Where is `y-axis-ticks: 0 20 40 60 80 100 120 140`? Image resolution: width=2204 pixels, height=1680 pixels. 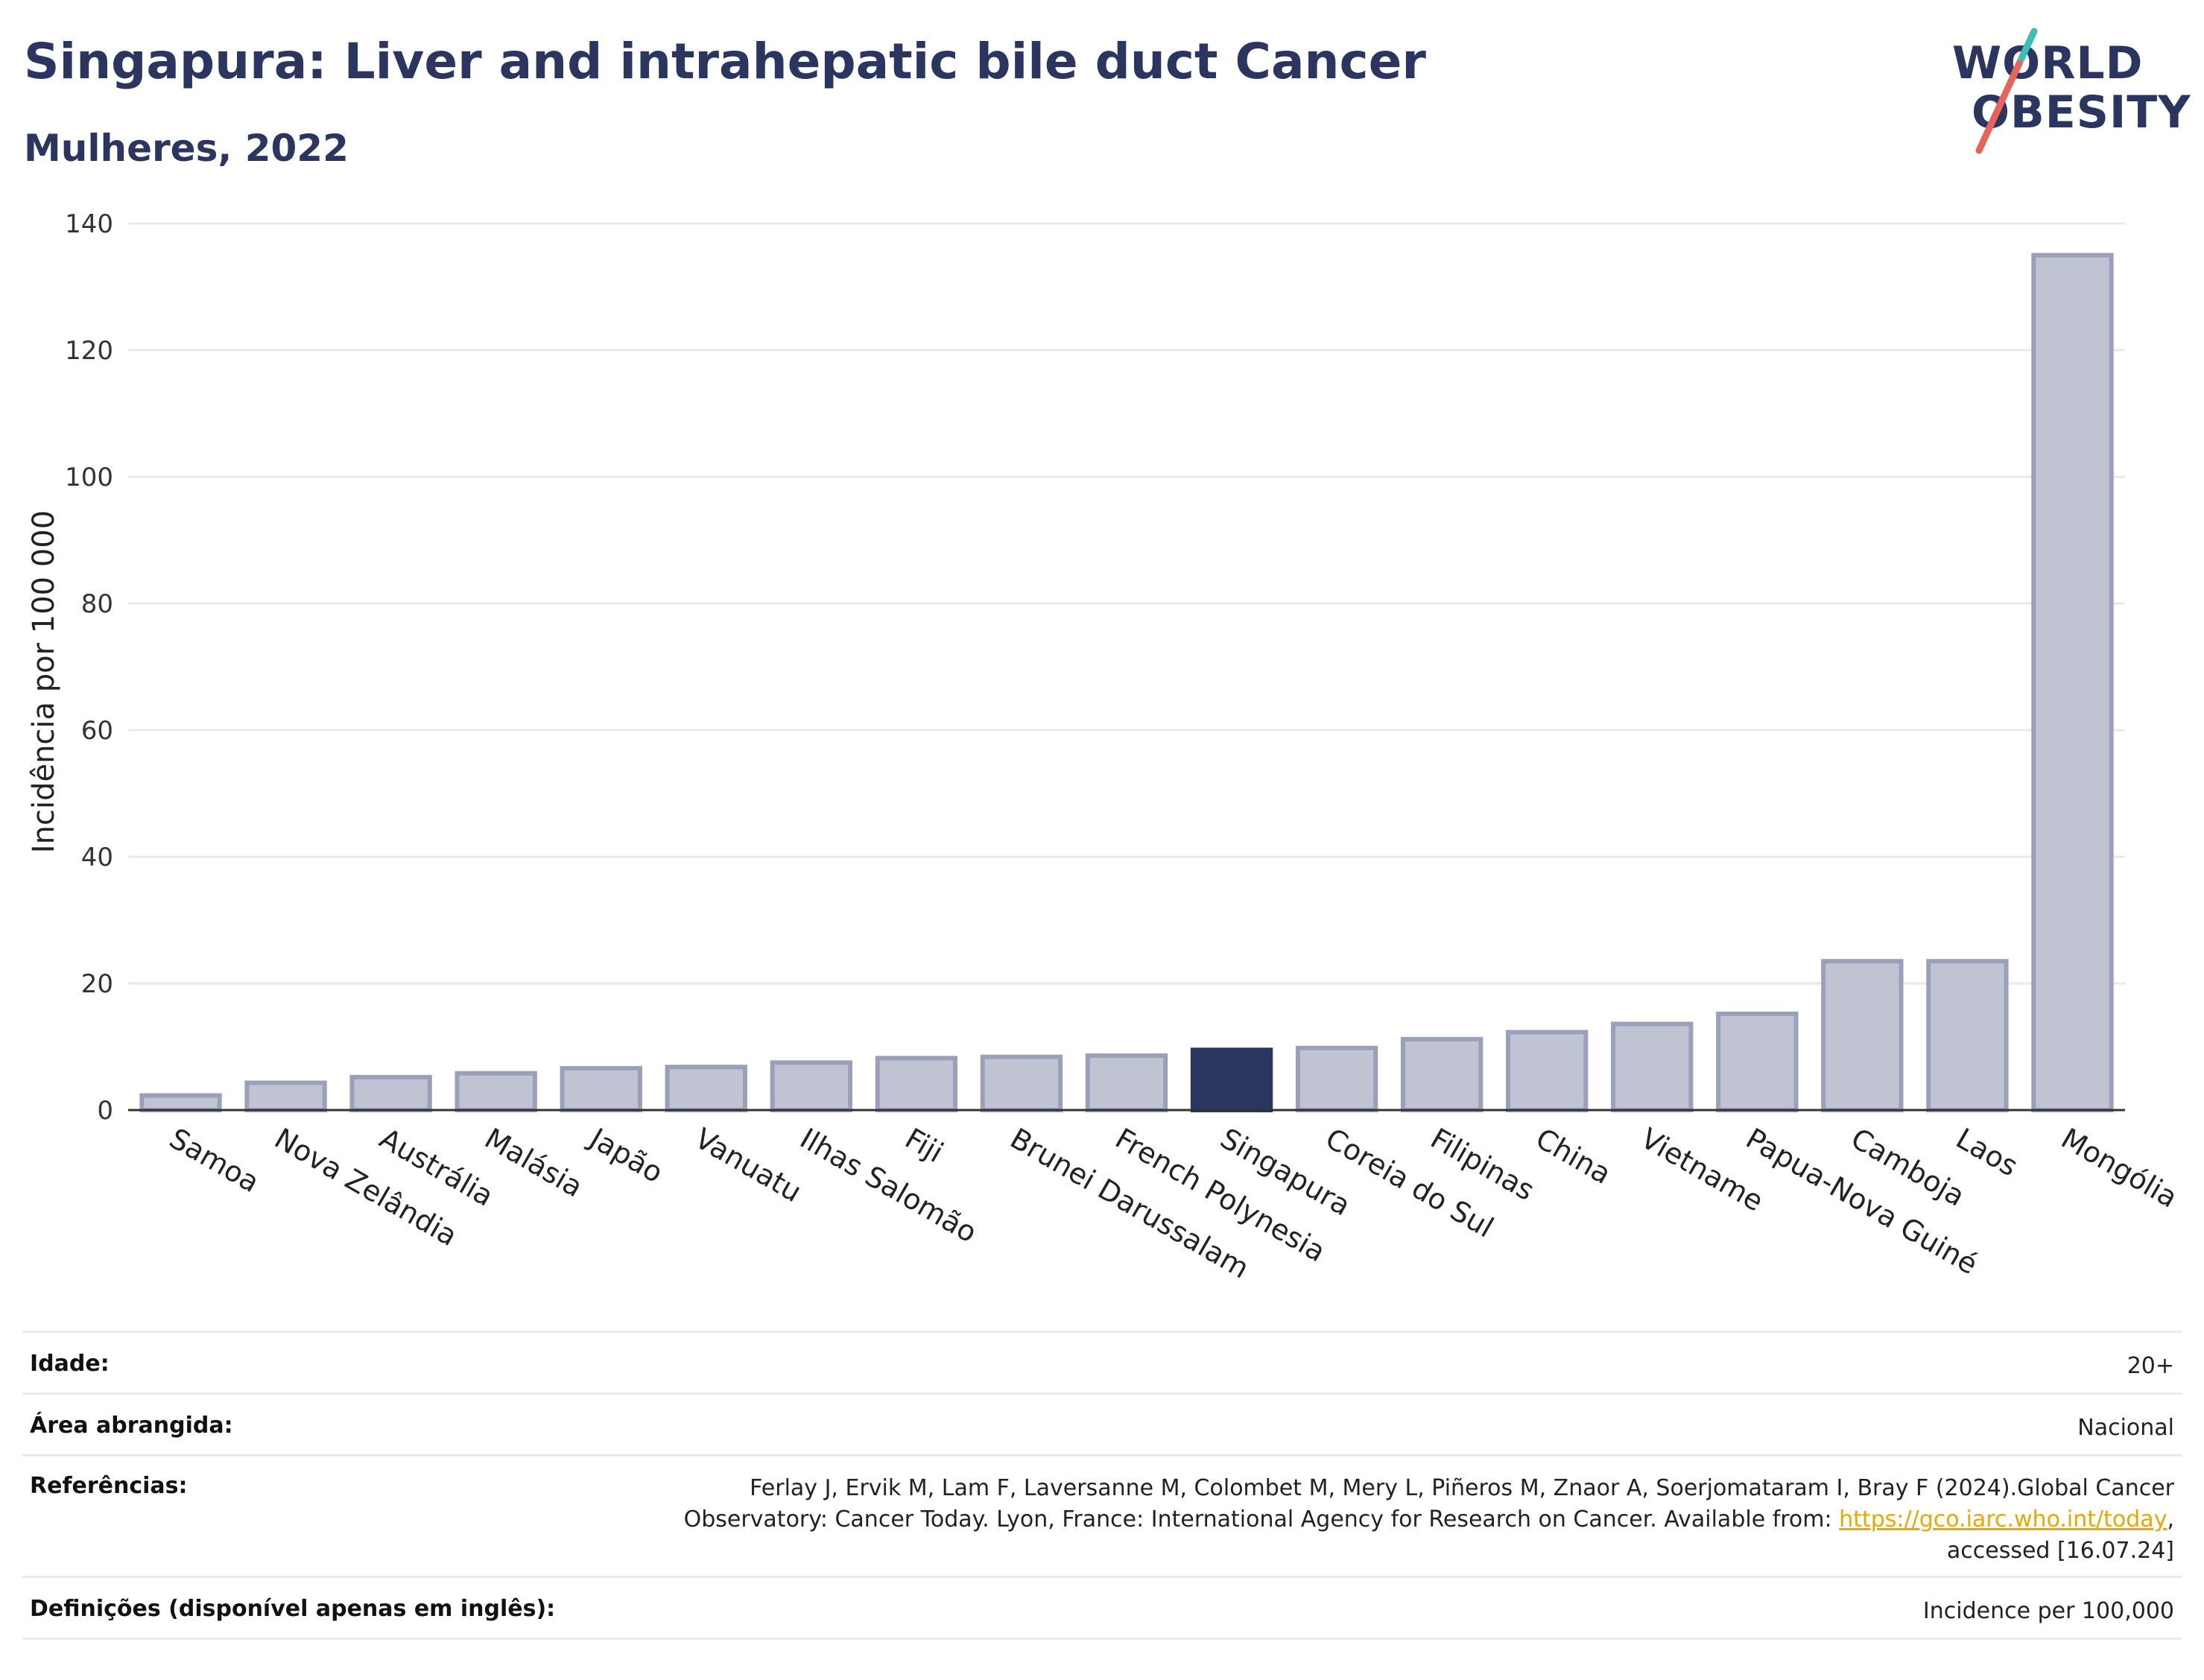 y-axis-ticks: 0 20 40 60 80 100 120 140 is located at coordinates (89, 667).